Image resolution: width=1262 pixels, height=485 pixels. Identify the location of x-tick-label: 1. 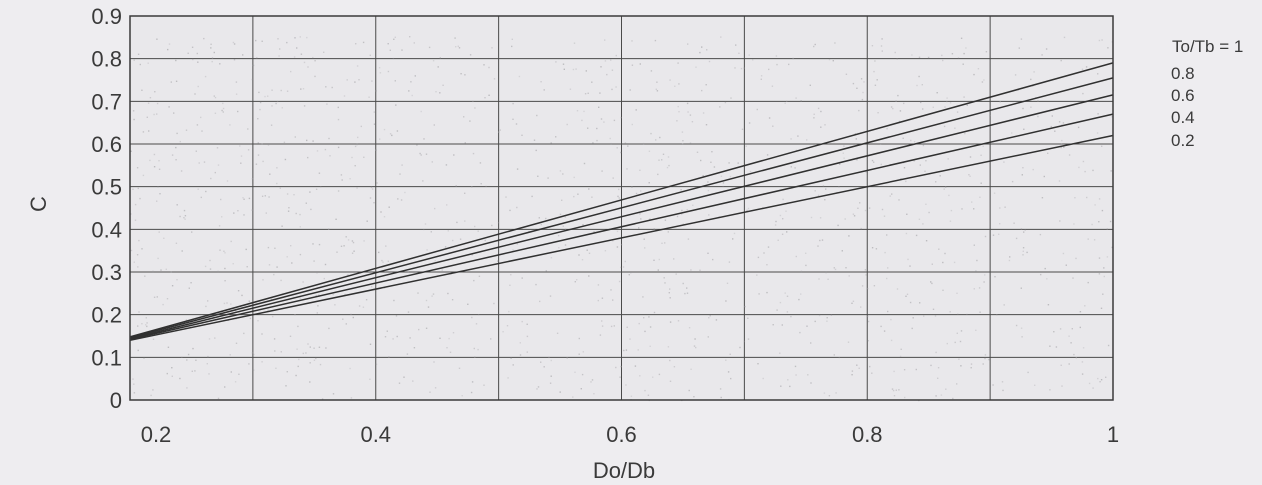
(1113, 434).